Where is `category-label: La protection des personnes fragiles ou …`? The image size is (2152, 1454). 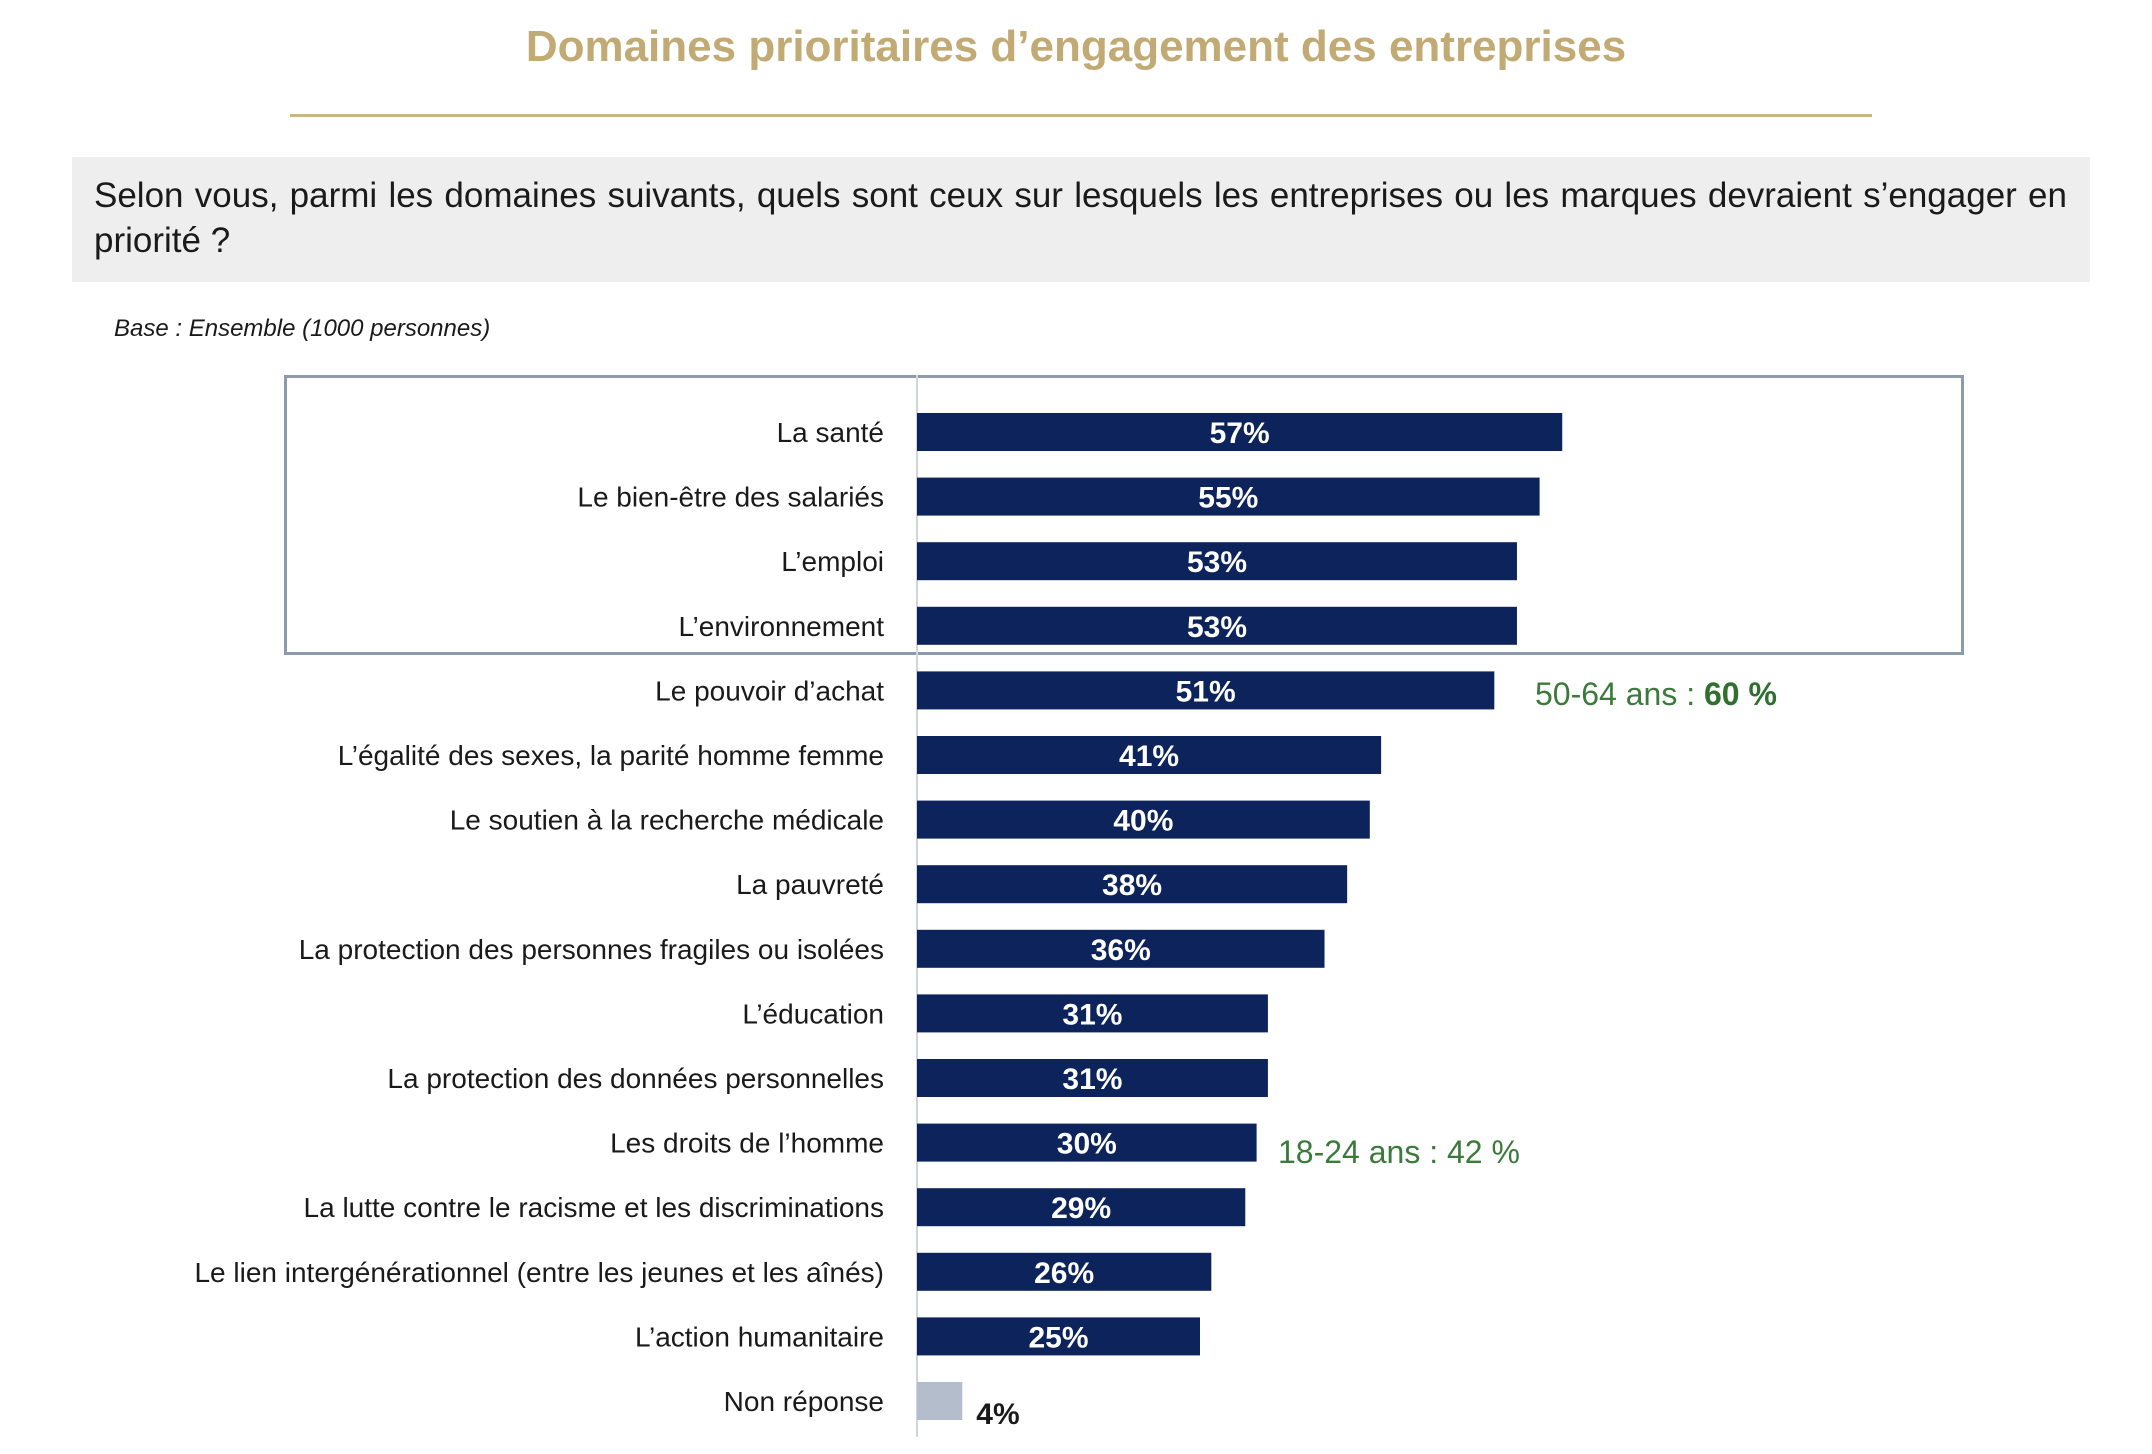 category-label: La protection des personnes fragiles ou … is located at coordinates (591, 949).